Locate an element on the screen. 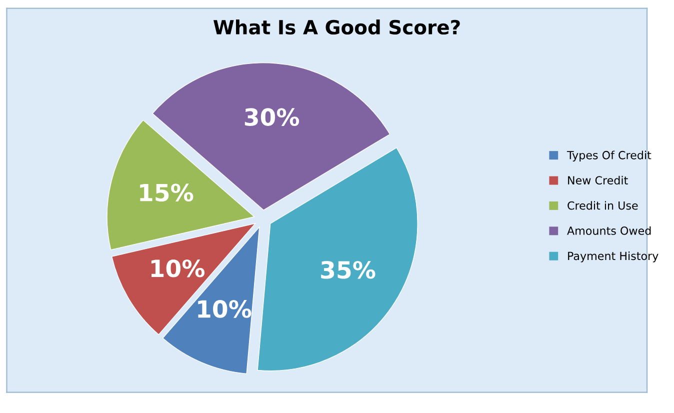  legend-label: Credit in Use is located at coordinates (603, 205).